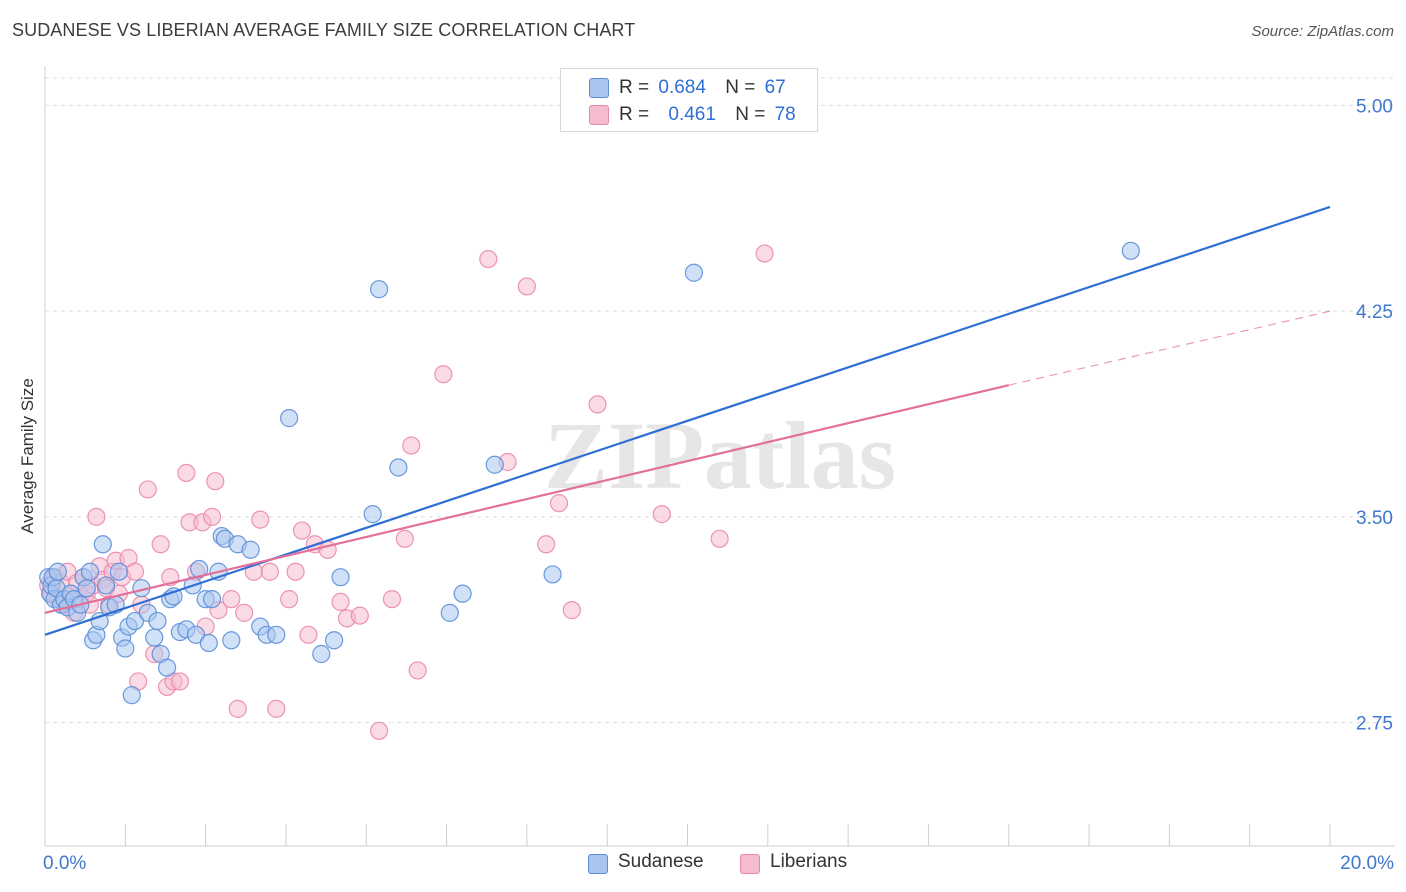  I want to click on x-tick-label: 20.0%, so click(1367, 863).